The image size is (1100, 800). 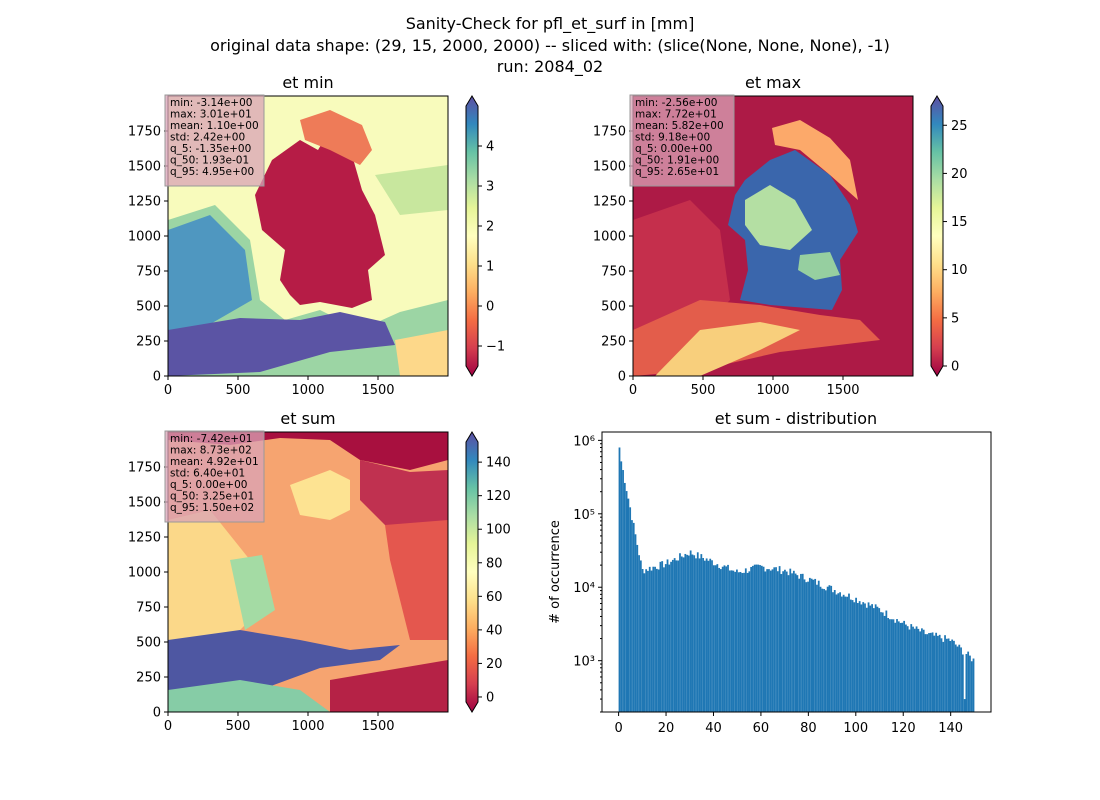 What do you see at coordinates (490, 267) in the screenshot?
I see `colorbar-tick-label: 1` at bounding box center [490, 267].